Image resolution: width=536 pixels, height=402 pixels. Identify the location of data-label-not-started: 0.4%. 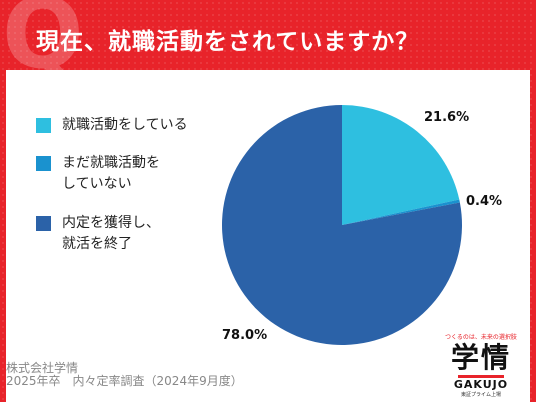
(484, 201).